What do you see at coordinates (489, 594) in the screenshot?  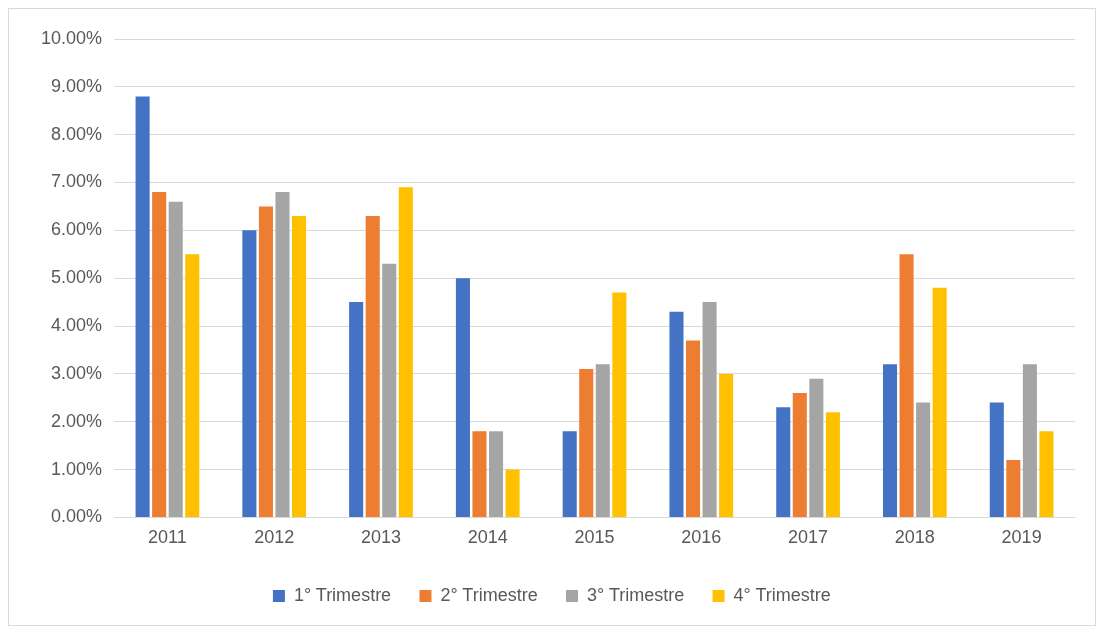 I see `legend-label: 2° Trimestre` at bounding box center [489, 594].